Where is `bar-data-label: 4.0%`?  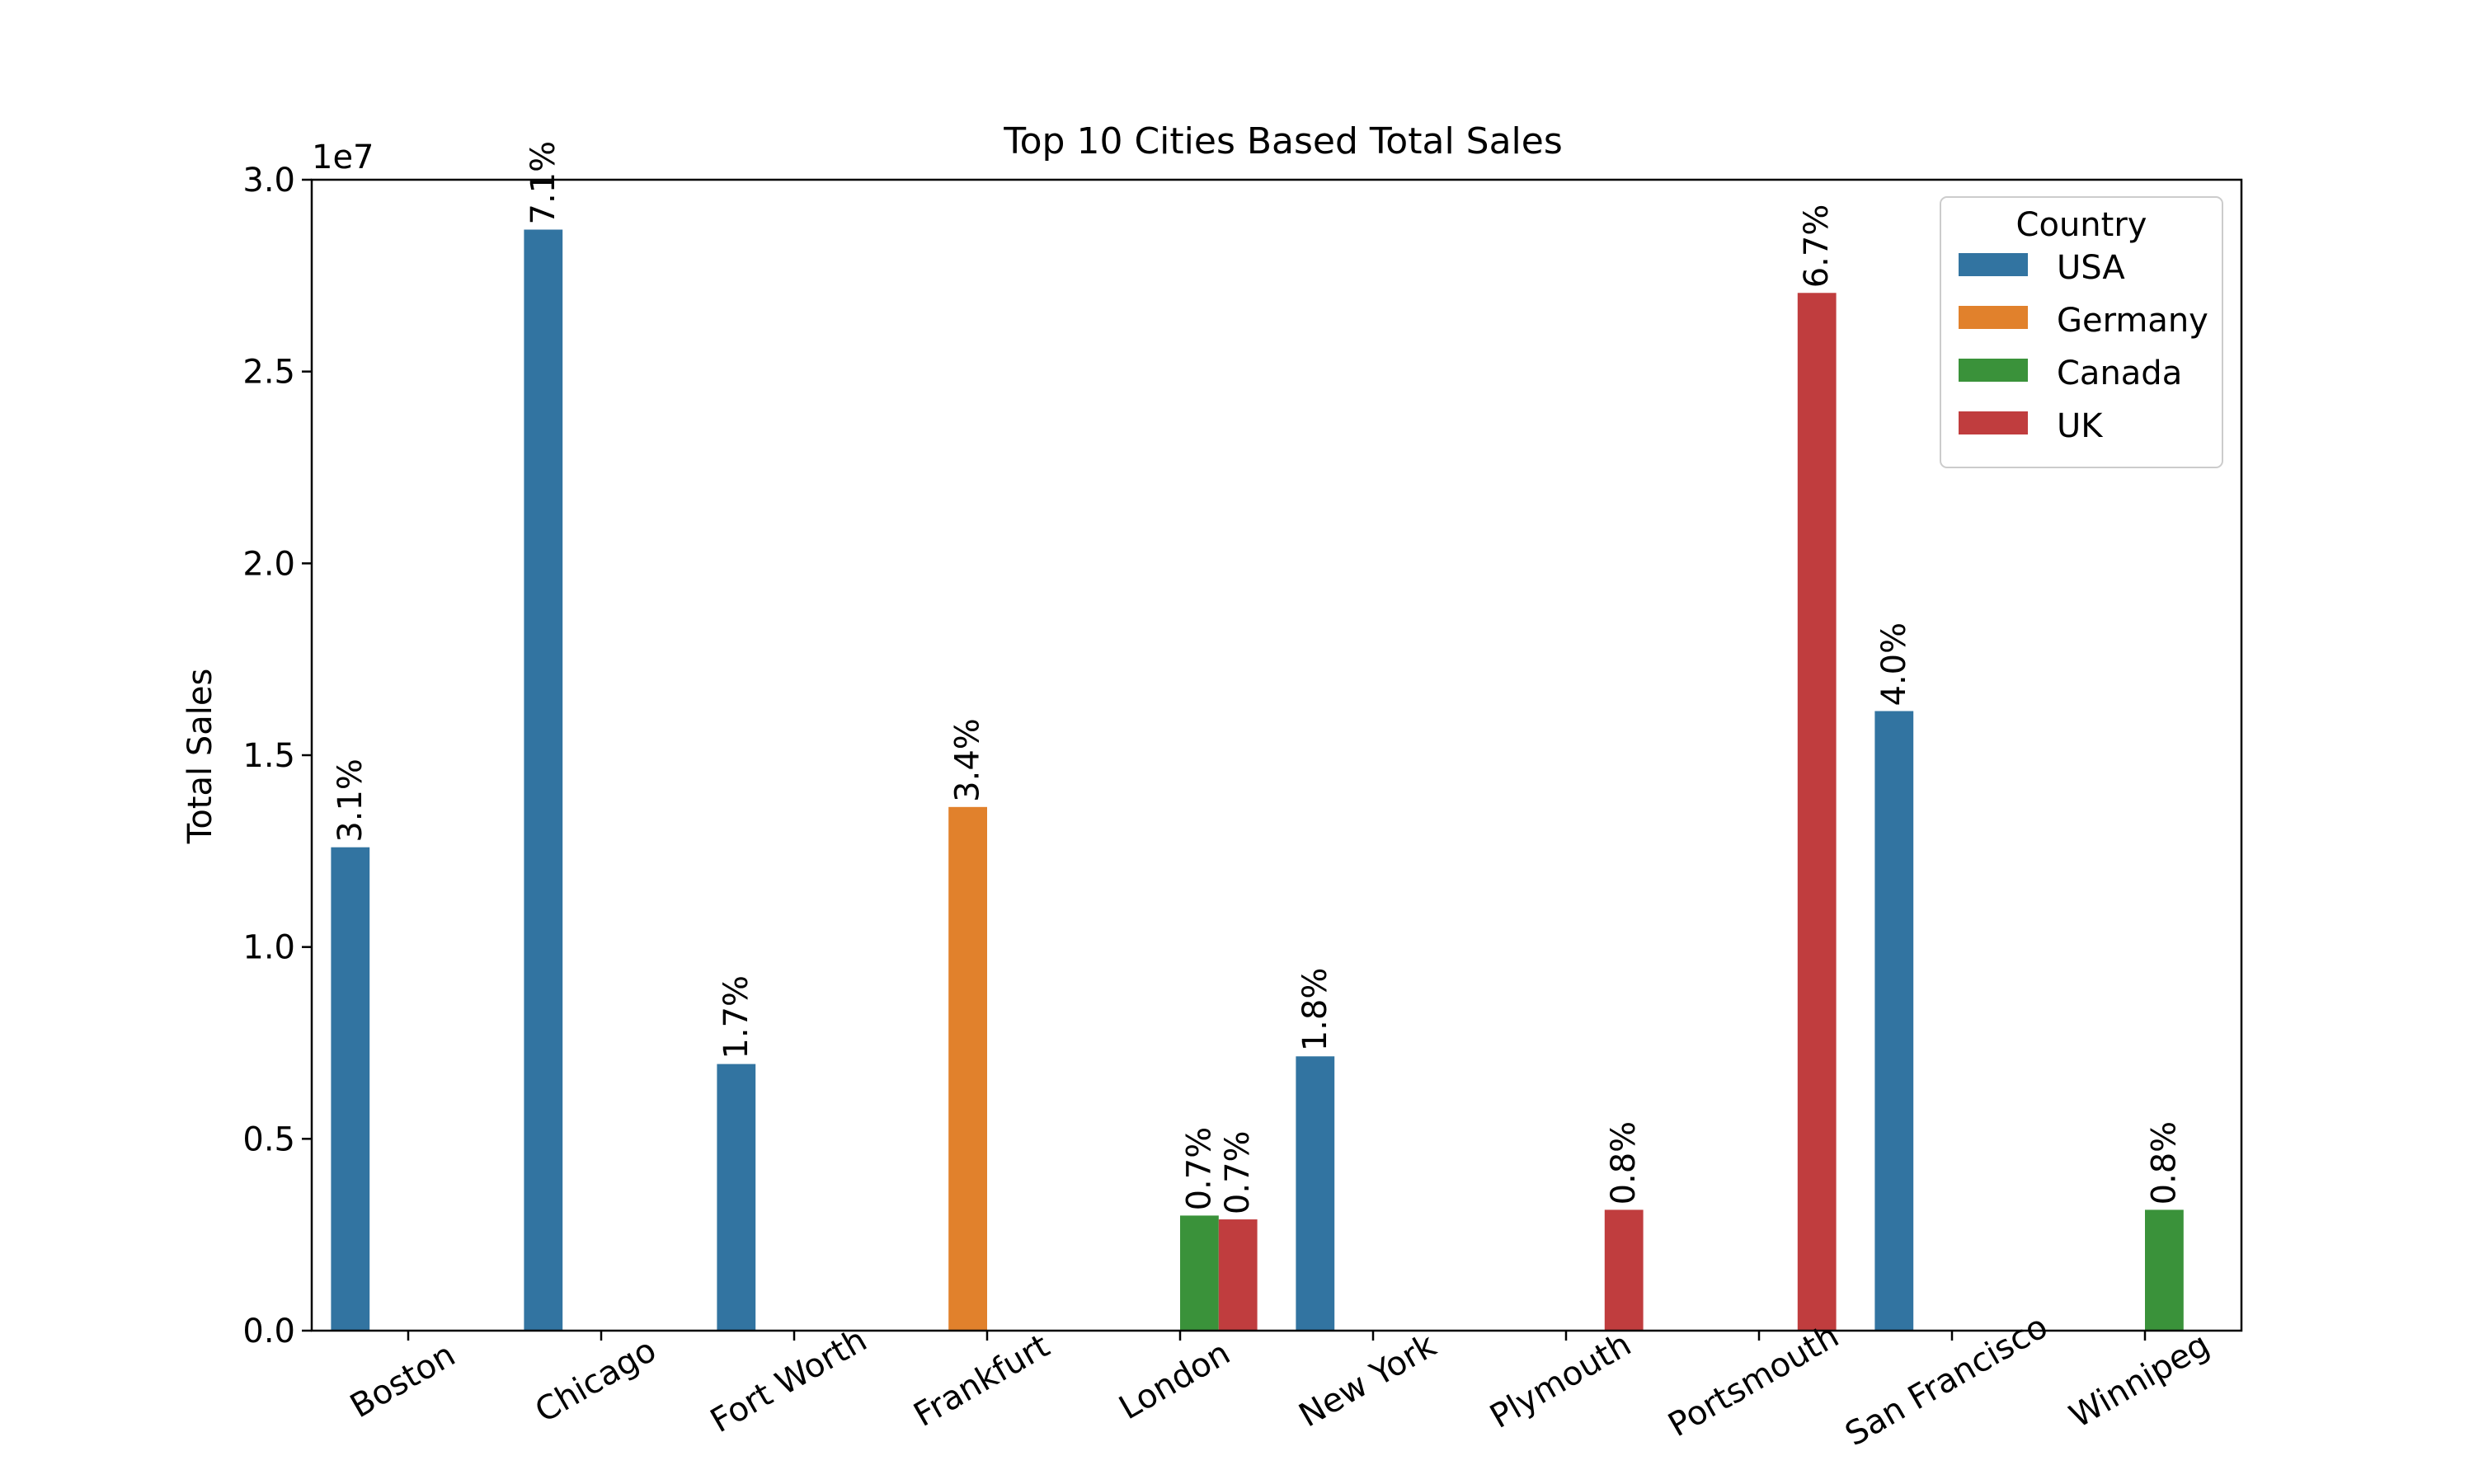
bar-data-label: 4.0% is located at coordinates (1894, 664).